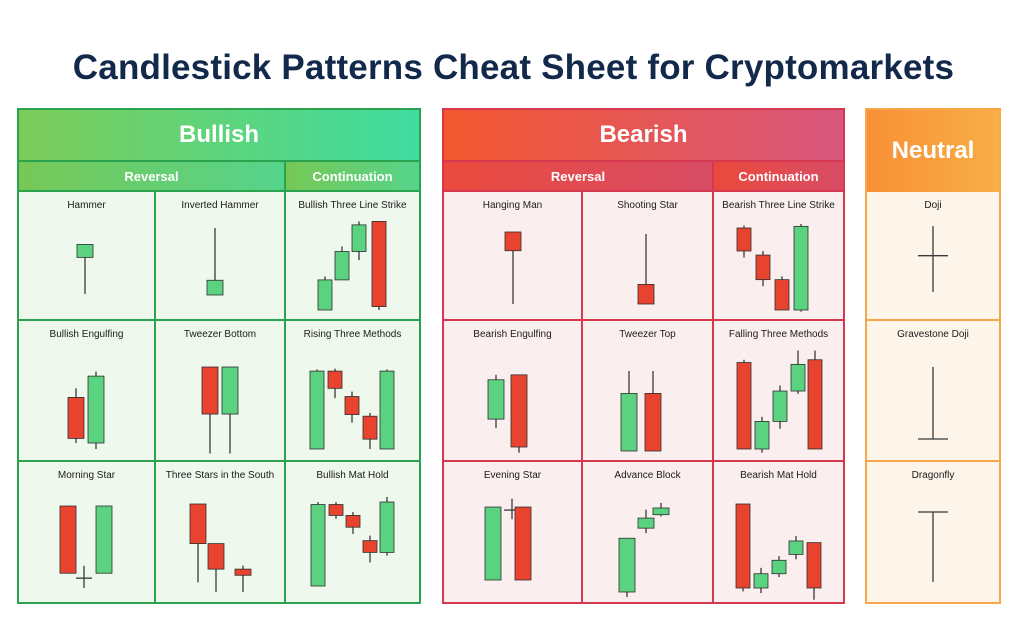 The width and height of the screenshot is (1027, 624). I want to click on bearish-pattern-cell: Bearish Three Line Strike, so click(778, 256).